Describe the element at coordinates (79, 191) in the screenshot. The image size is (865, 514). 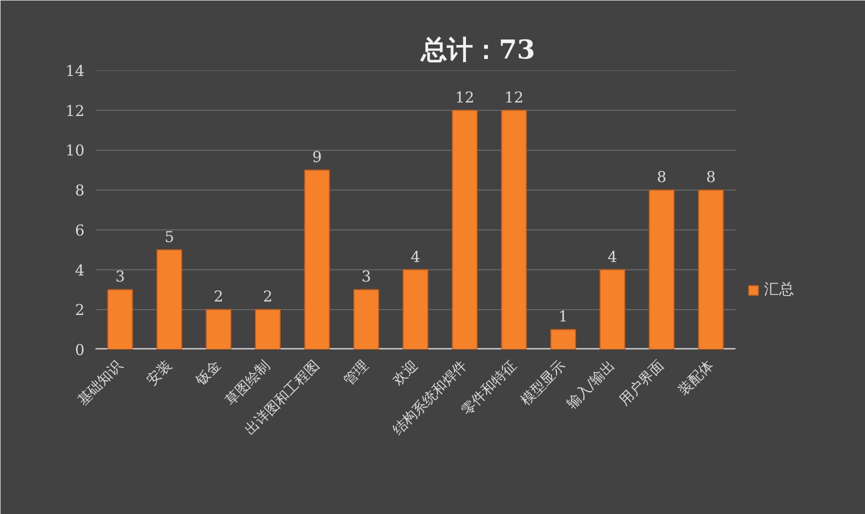
I see `y-tick-label: 8` at that location.